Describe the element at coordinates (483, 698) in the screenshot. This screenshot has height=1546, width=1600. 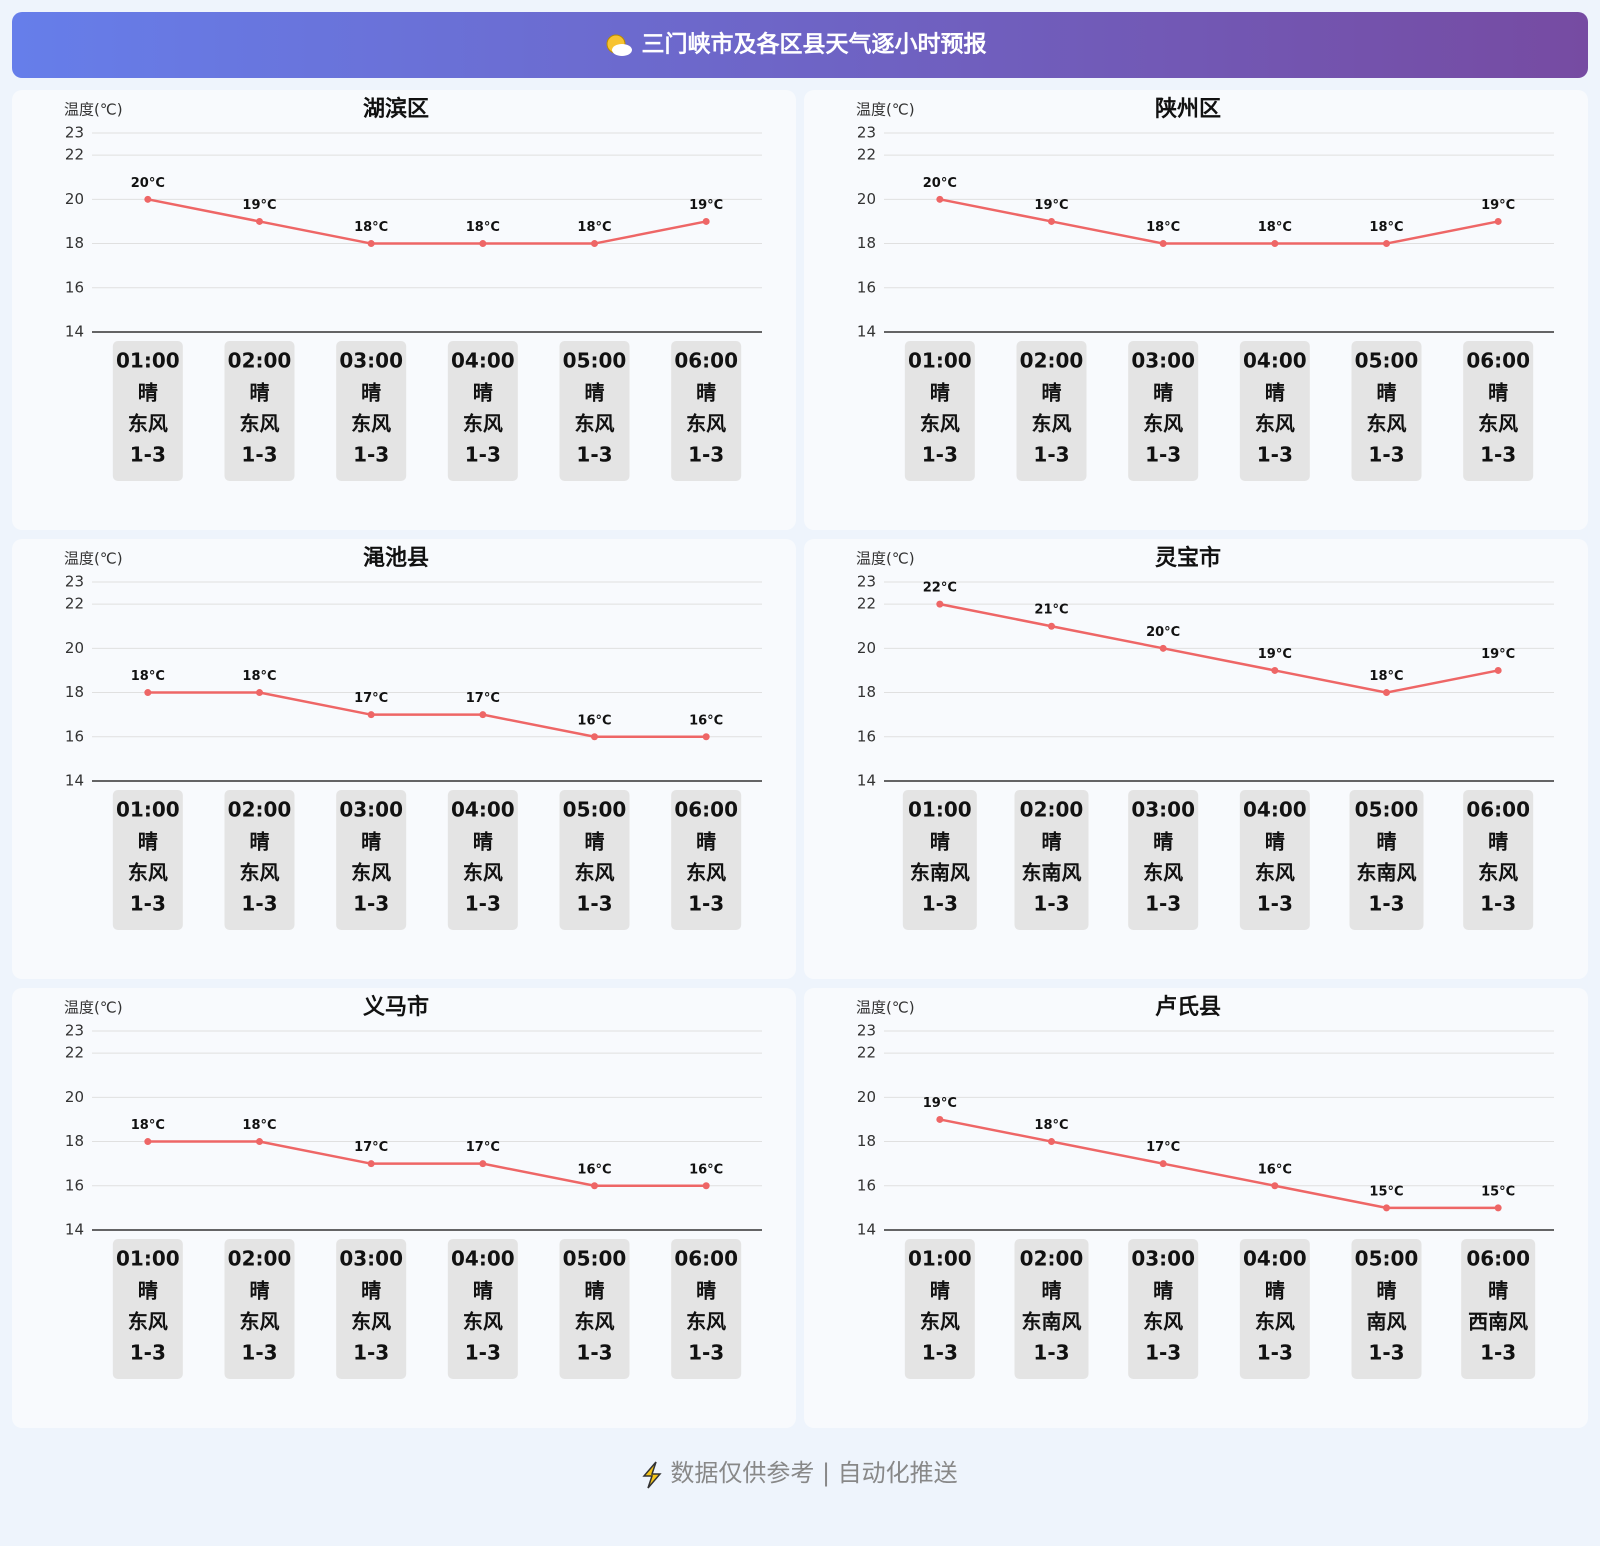
I see `value-label: 17°C` at that location.